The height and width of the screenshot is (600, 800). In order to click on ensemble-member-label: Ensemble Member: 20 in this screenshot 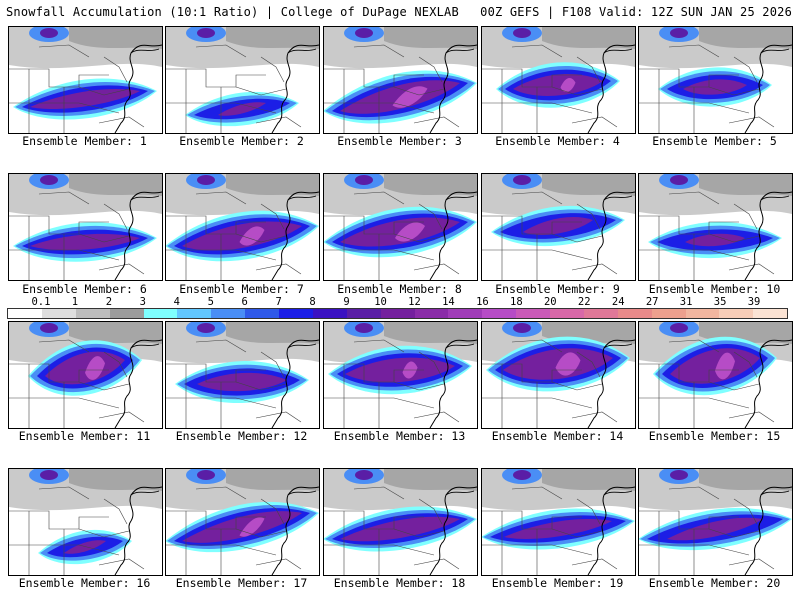, I will do `click(714, 583)`.